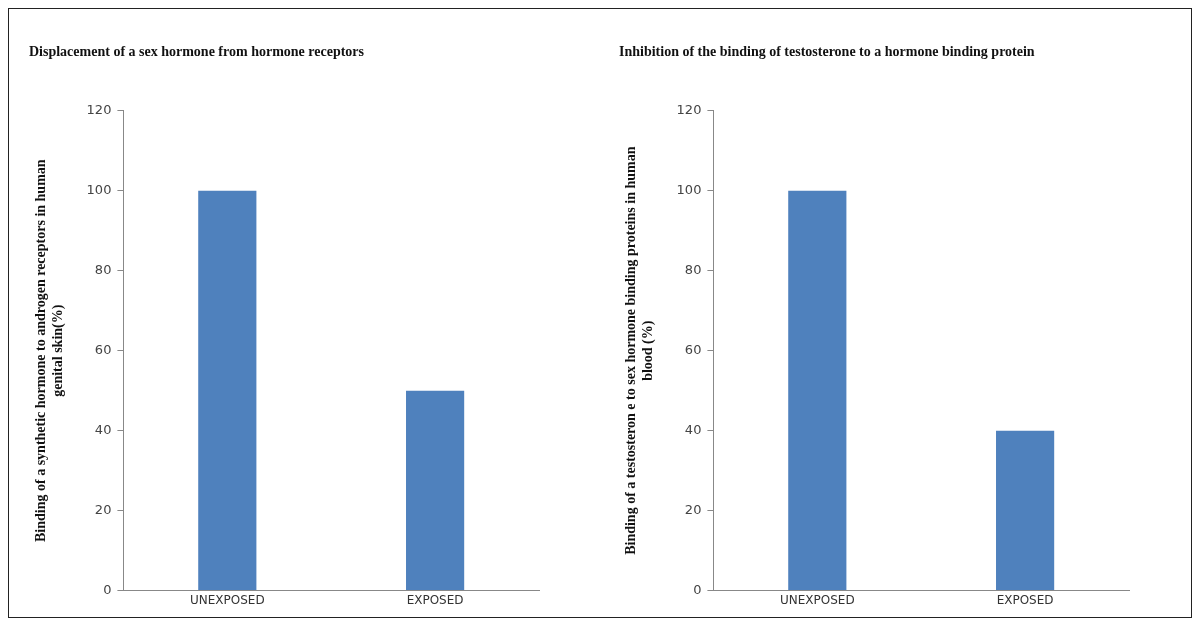  I want to click on chart-title: Inhibition of the binding of testosterone to a hormone binding protein, so click(827, 52).